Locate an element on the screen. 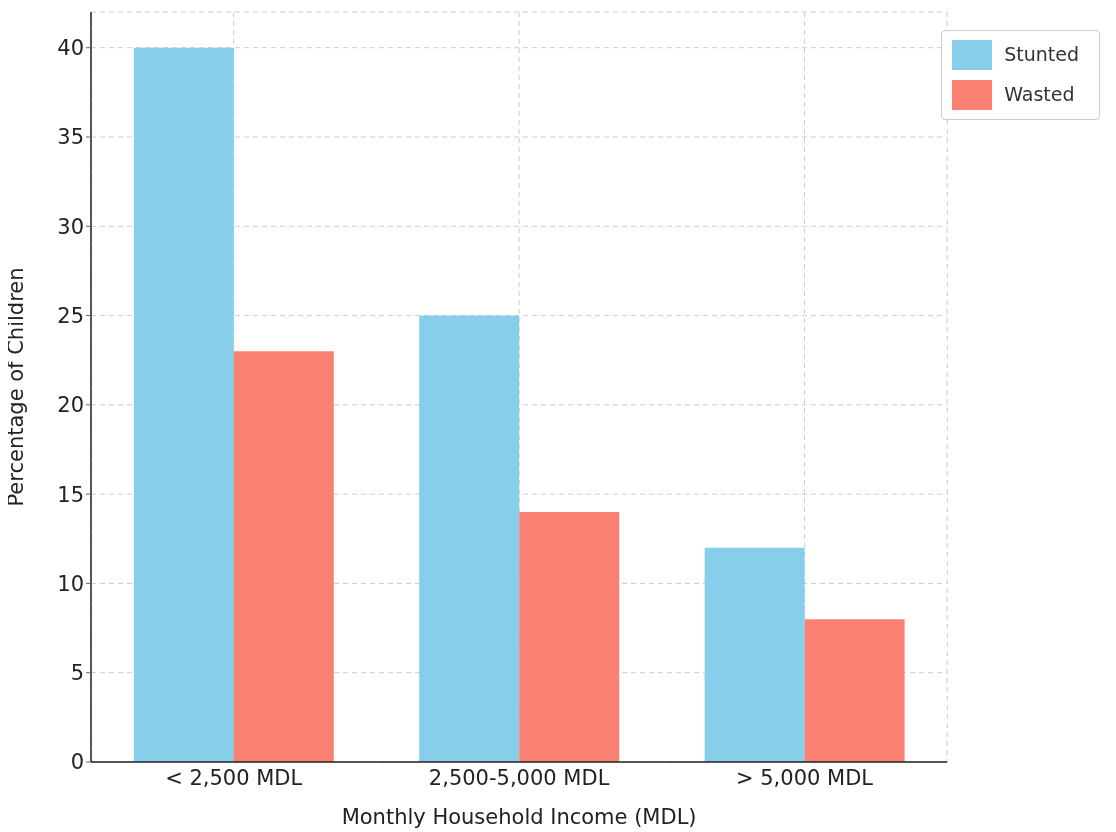 This screenshot has height=832, width=1116. x-axis-title: Monthly Household Income (MDL) is located at coordinates (519, 817).